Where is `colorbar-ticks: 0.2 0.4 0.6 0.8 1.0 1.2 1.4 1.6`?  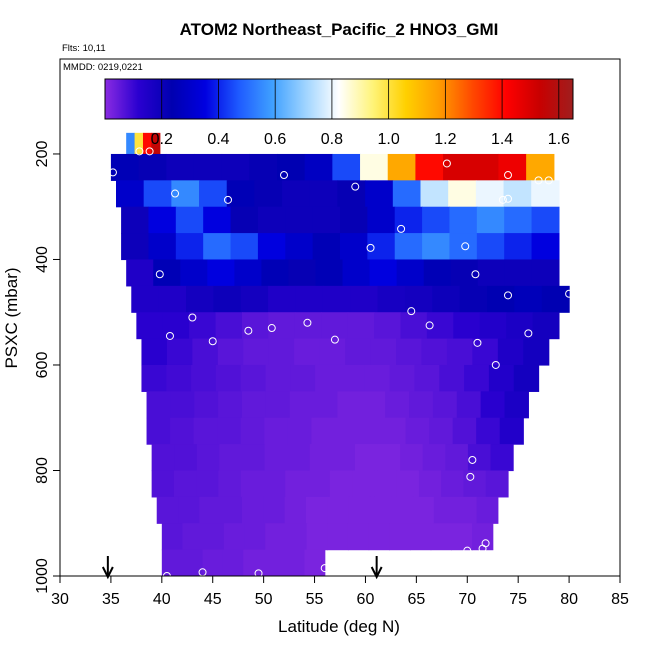 colorbar-ticks: 0.2 0.4 0.6 0.8 1.0 1.2 1.4 1.6 is located at coordinates (360, 113).